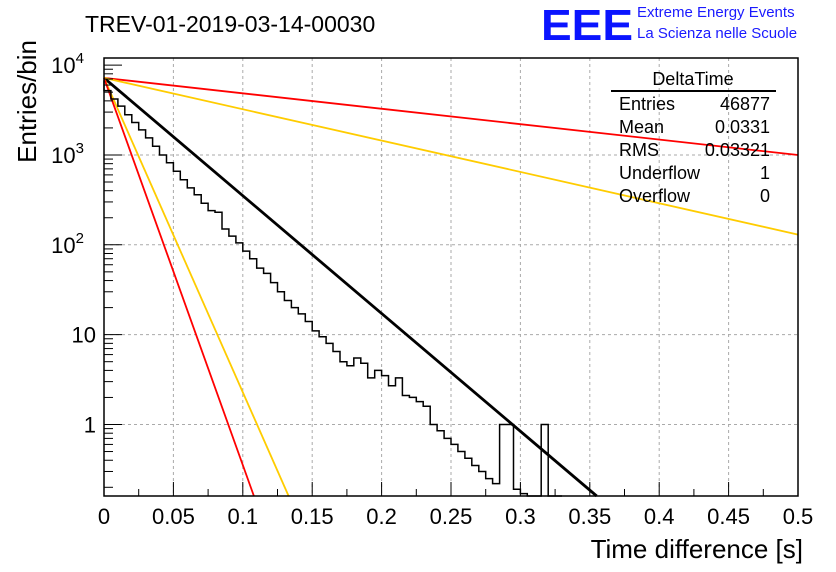 The height and width of the screenshot is (572, 836). What do you see at coordinates (639, 150) in the screenshot?
I see `stats-label: RMS` at bounding box center [639, 150].